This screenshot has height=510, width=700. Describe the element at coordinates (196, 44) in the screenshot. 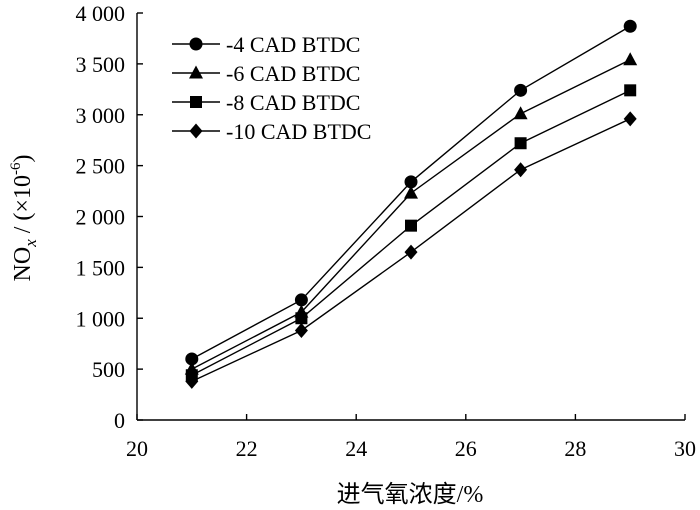

I see `legend-marker-circle` at that location.